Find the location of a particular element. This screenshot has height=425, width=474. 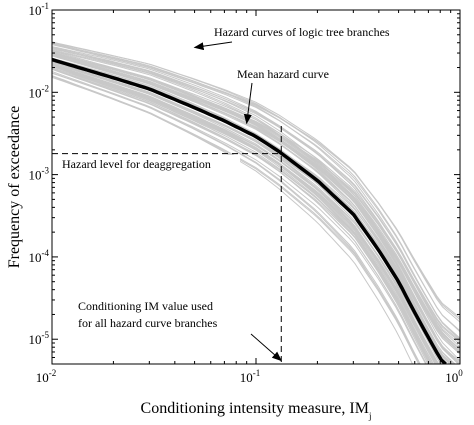

y-tick-label: 10⁻⁵ is located at coordinates (39, 338).